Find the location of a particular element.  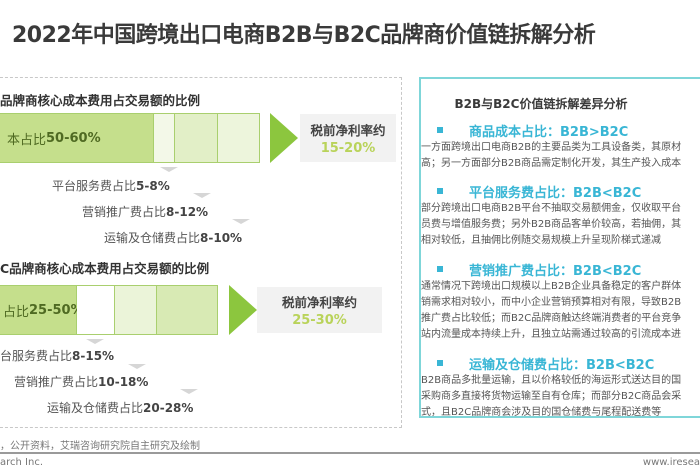

b2b-logistics-fee-segment is located at coordinates (238, 138).